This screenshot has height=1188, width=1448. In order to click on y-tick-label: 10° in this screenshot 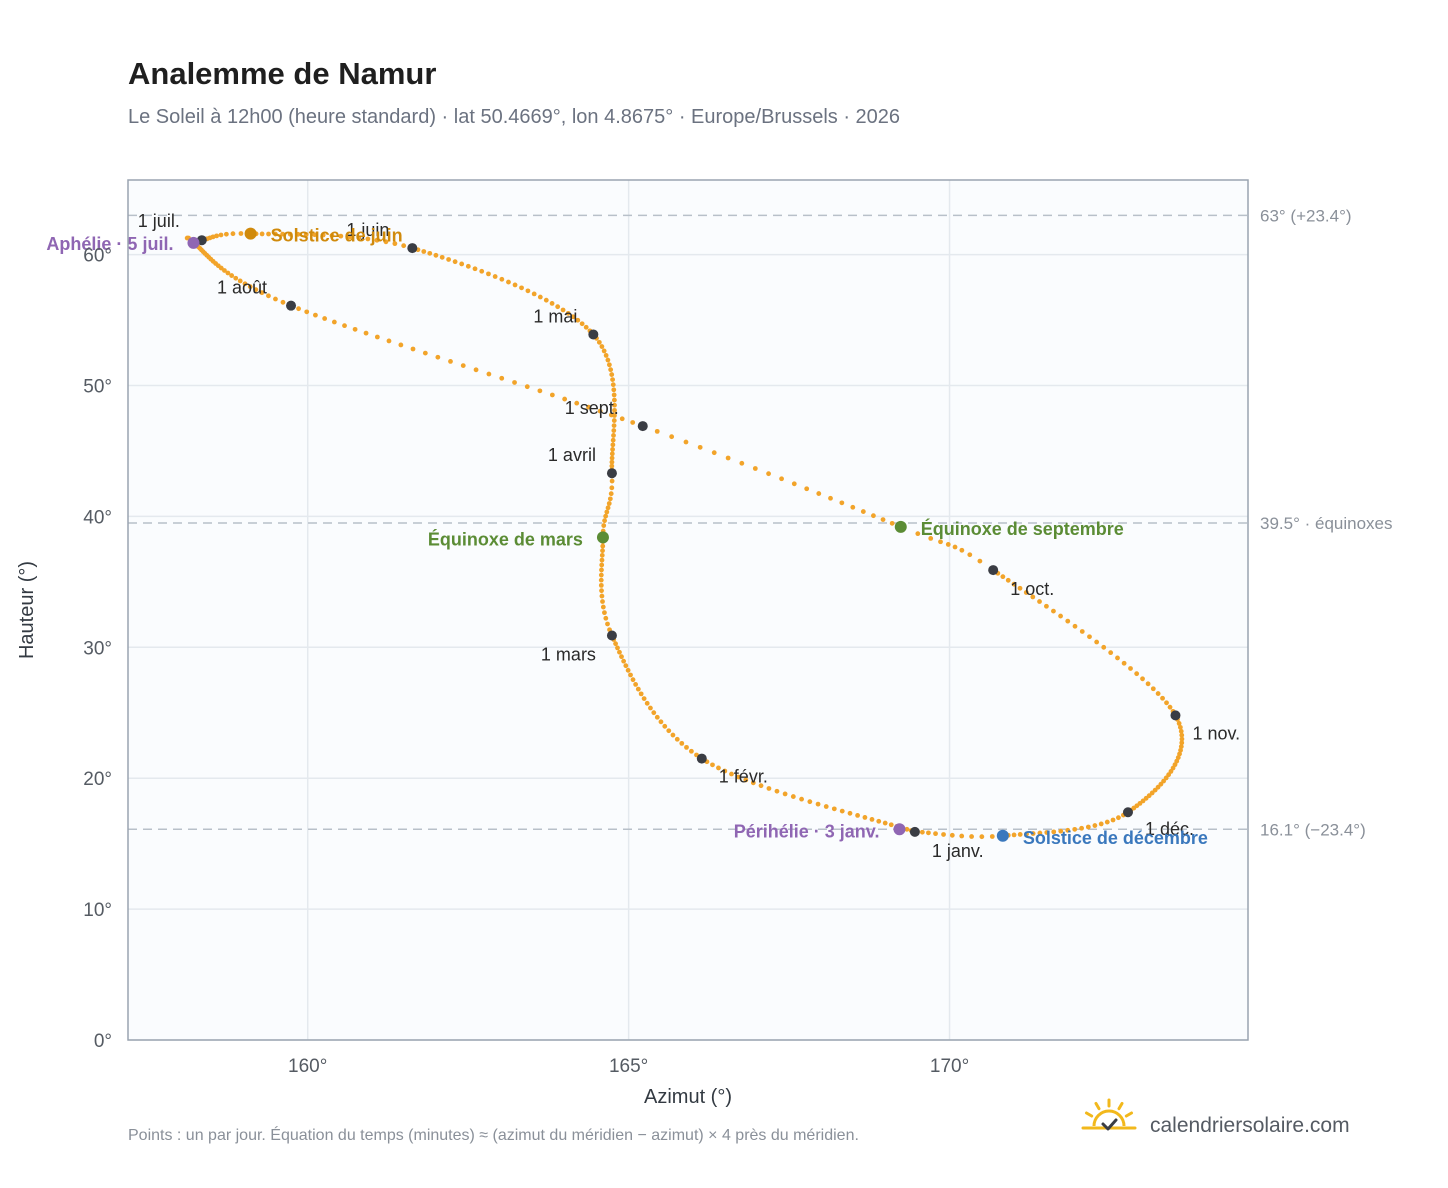, I will do `click(97, 910)`.